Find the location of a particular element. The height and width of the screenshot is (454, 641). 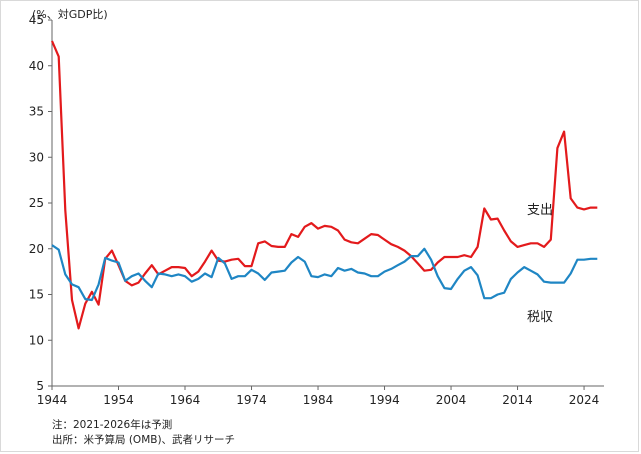

x-axis-ticks: 1944 1954 1964 1974 1984 1994 2004 2014 2024 is located at coordinates (318, 396).